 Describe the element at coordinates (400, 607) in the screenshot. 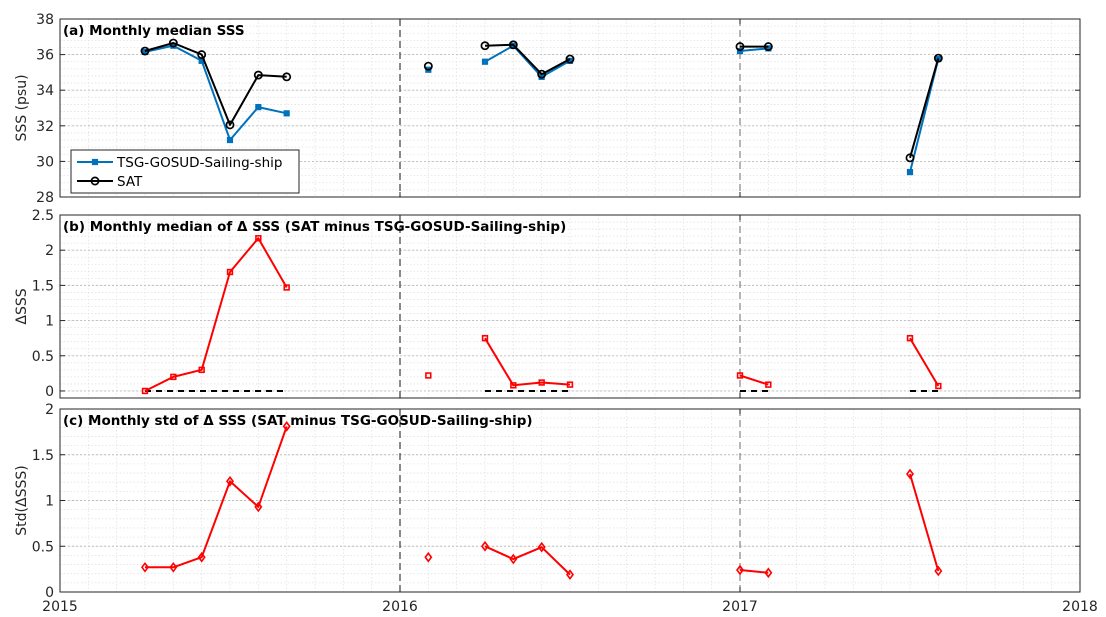

I see `xtick-label-2016: 2016` at that location.